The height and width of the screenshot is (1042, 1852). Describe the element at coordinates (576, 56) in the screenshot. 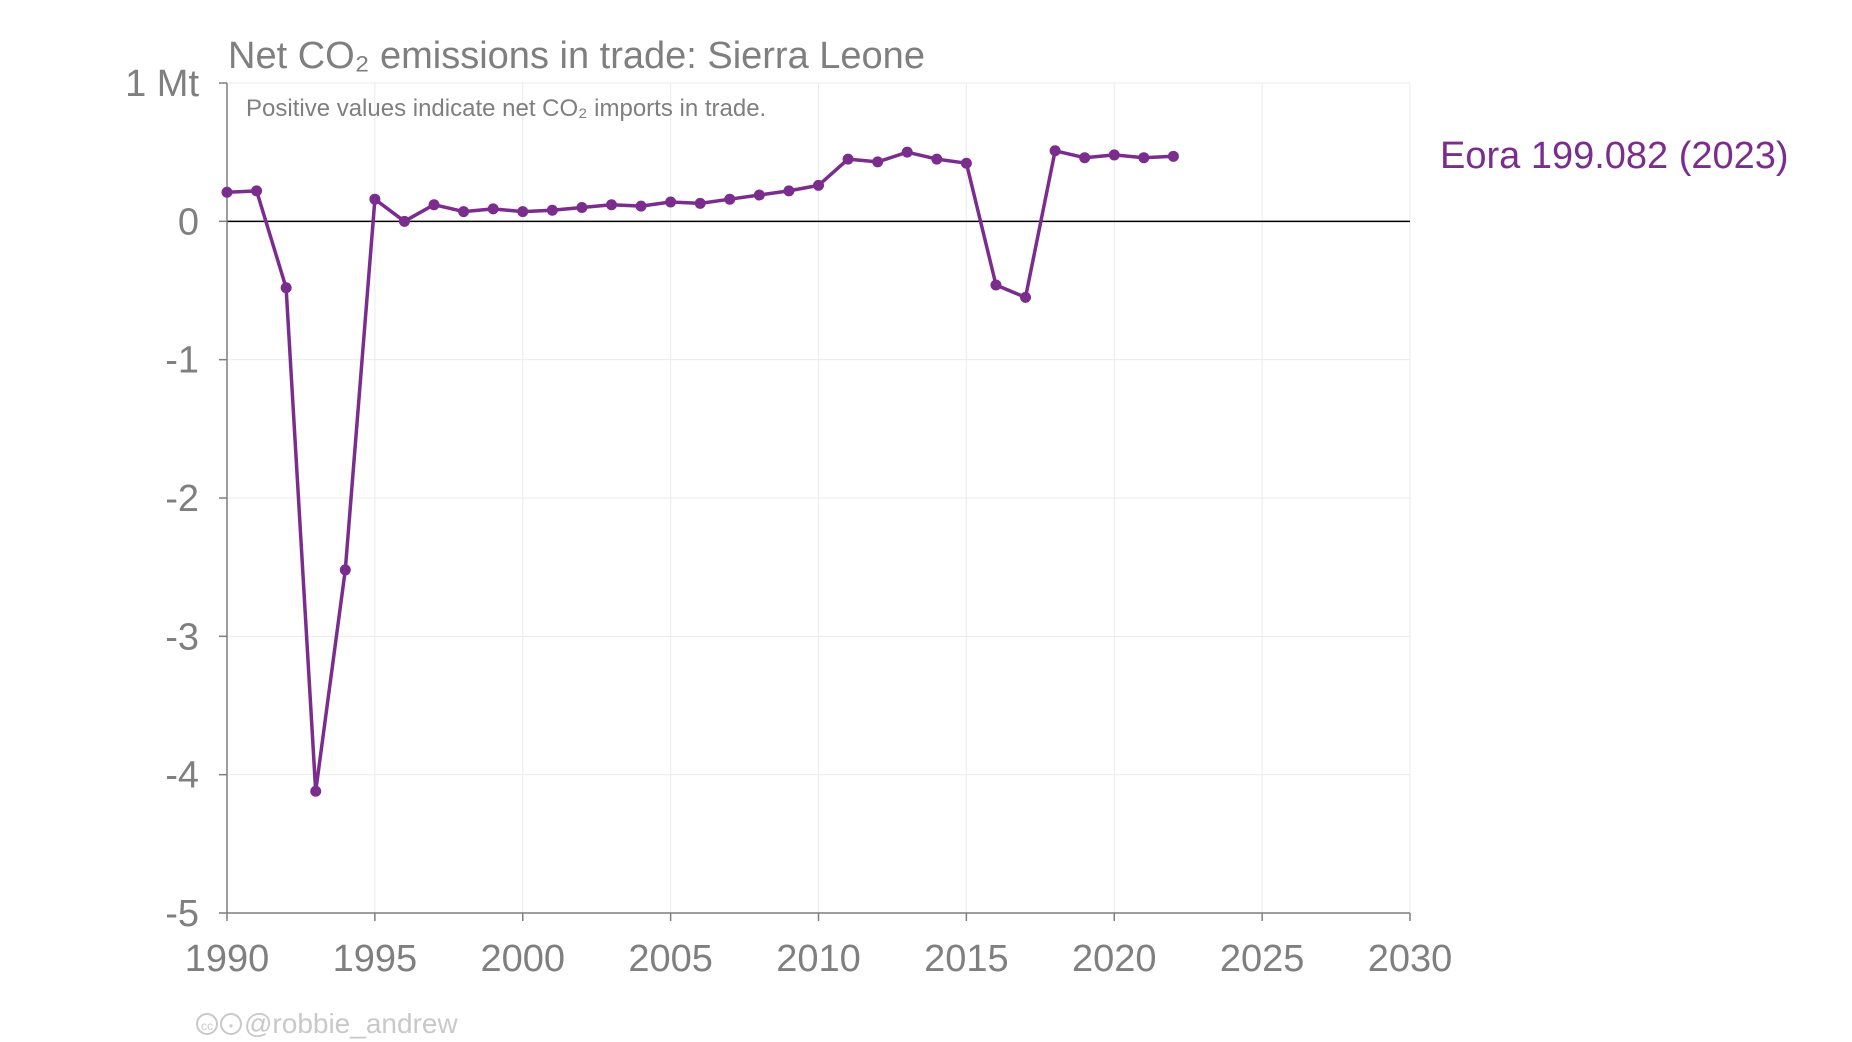

I see `chart-title: Net CO₂ emissions in trade: Sierra Leone` at that location.